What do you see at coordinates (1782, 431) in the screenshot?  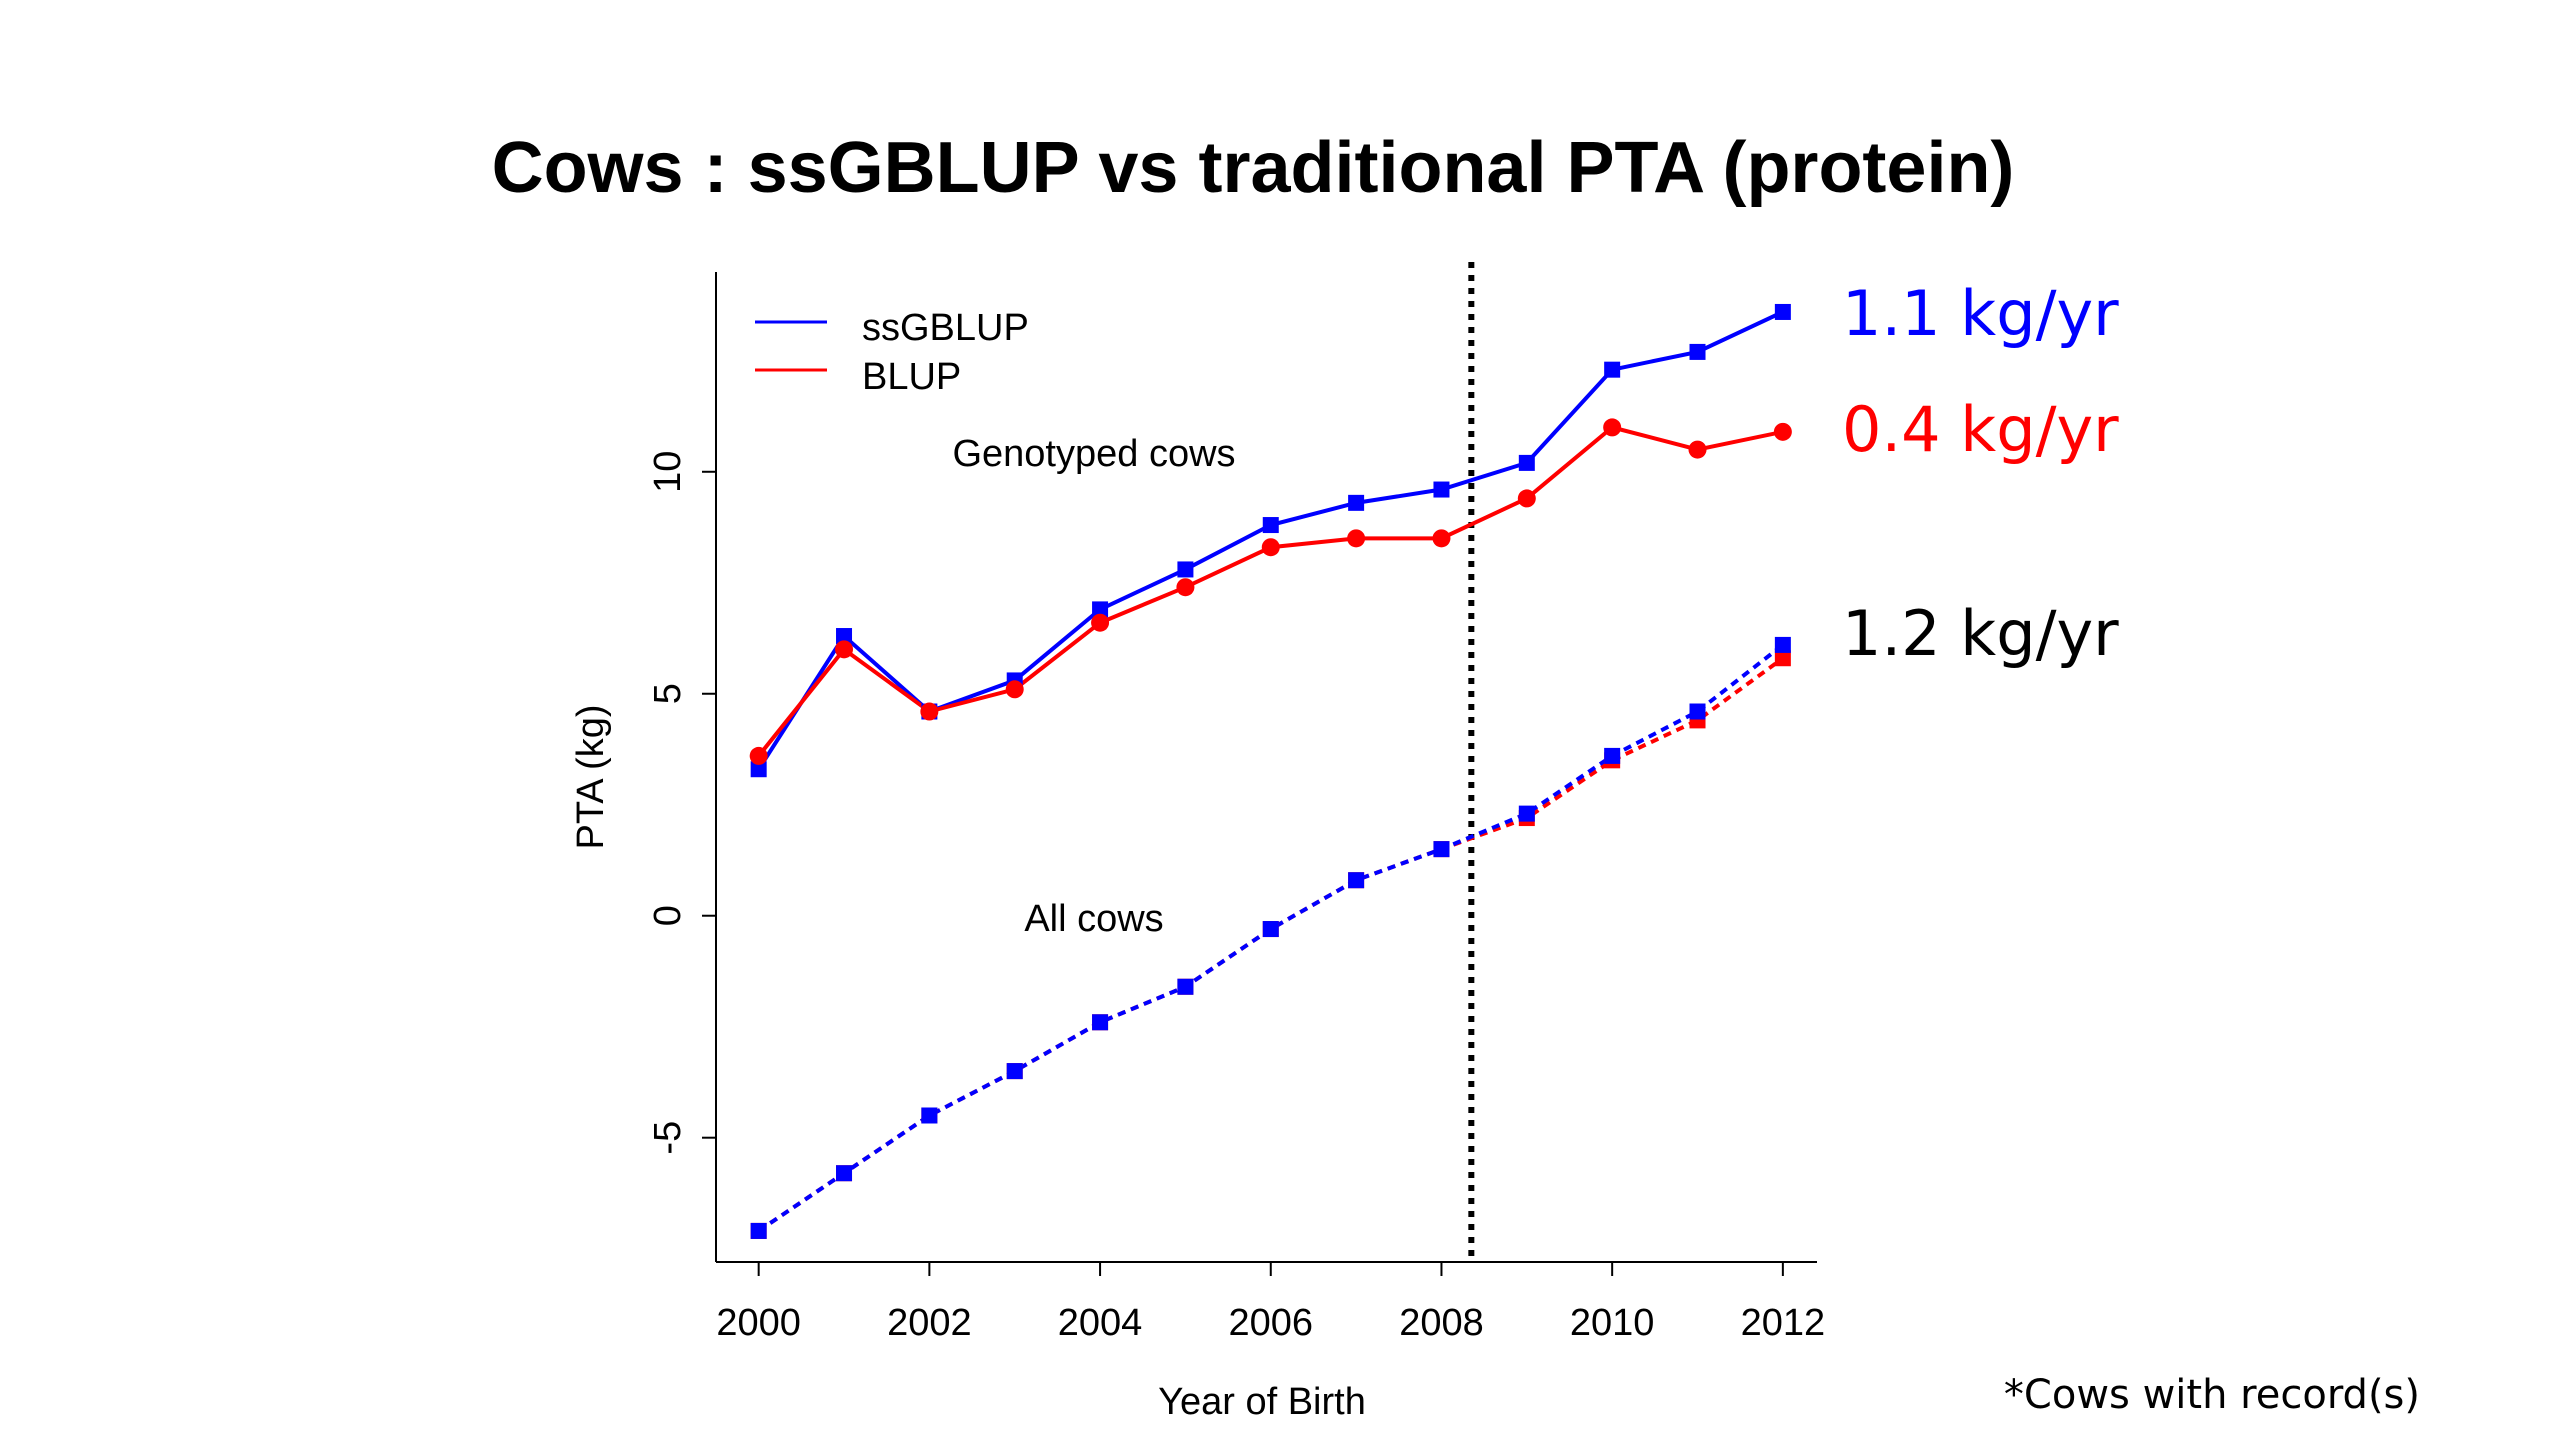 I see `marker-genotyped-cows-blup-2012` at bounding box center [1782, 431].